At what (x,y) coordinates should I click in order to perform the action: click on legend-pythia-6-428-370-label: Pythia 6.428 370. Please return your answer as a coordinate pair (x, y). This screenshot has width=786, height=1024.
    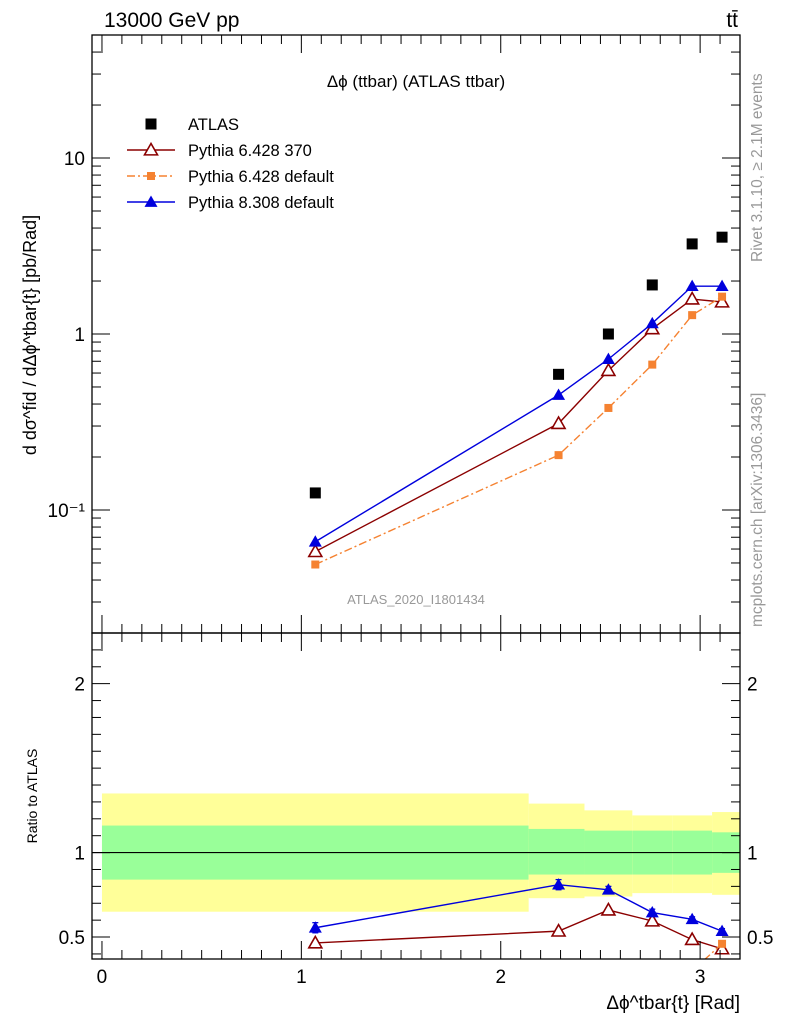
    Looking at the image, I should click on (250, 151).